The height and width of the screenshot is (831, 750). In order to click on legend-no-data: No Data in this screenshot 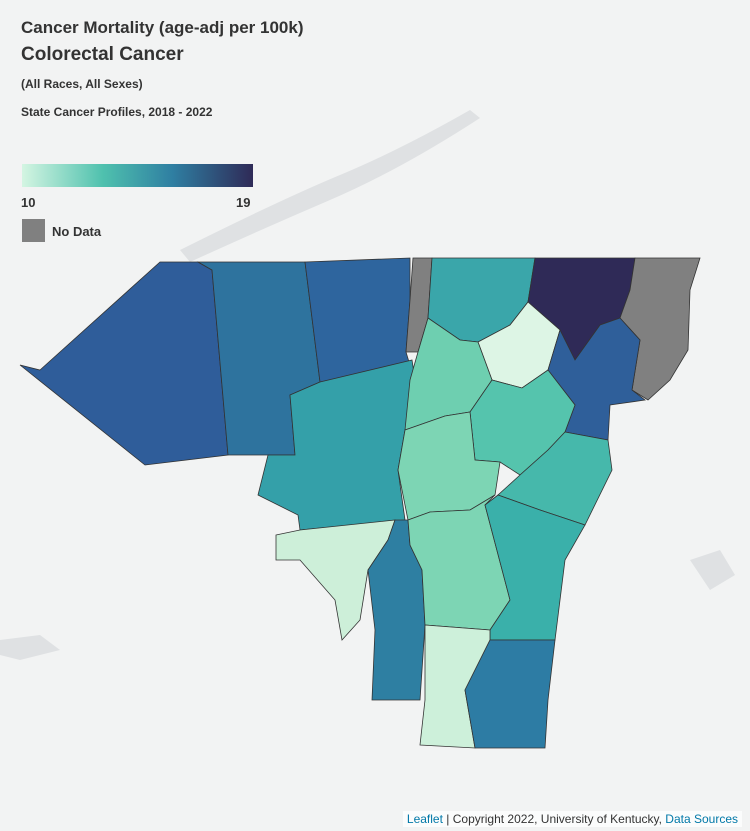, I will do `click(77, 231)`.